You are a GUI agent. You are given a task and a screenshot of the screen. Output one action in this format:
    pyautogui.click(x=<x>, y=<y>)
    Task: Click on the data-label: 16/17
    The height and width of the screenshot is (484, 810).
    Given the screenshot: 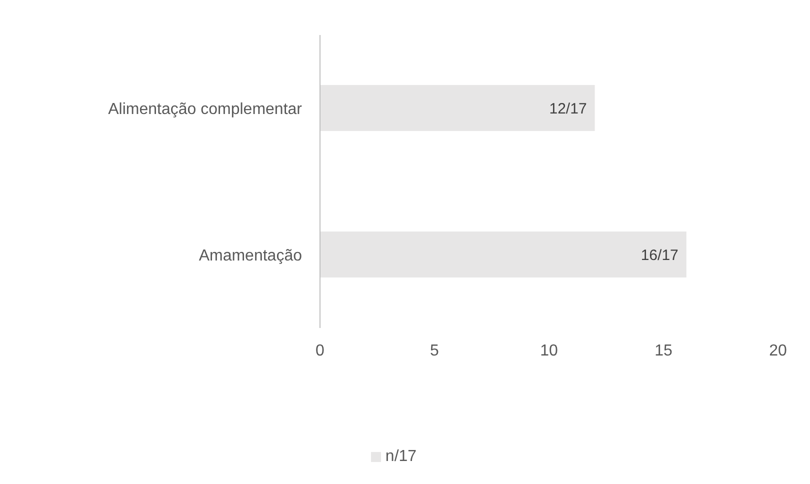 What is the action you would take?
    pyautogui.click(x=659, y=255)
    